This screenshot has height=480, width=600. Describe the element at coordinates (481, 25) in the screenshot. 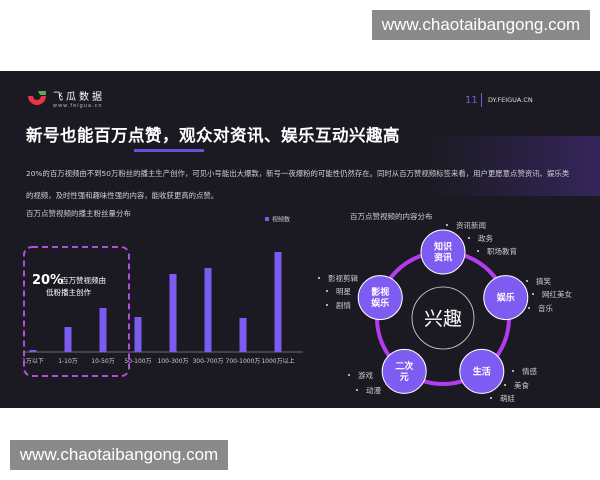

I see `watermark-top: www.chaotaibangong.com` at that location.